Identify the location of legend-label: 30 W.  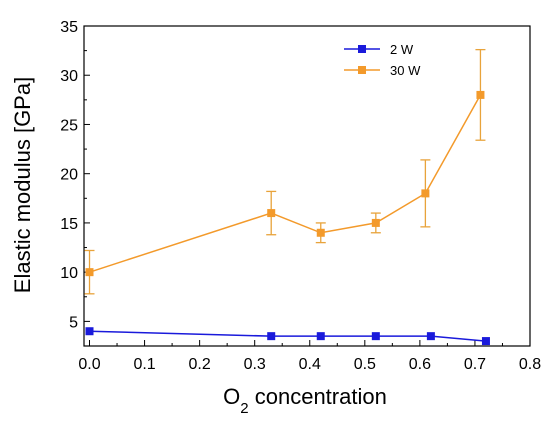
(405, 70).